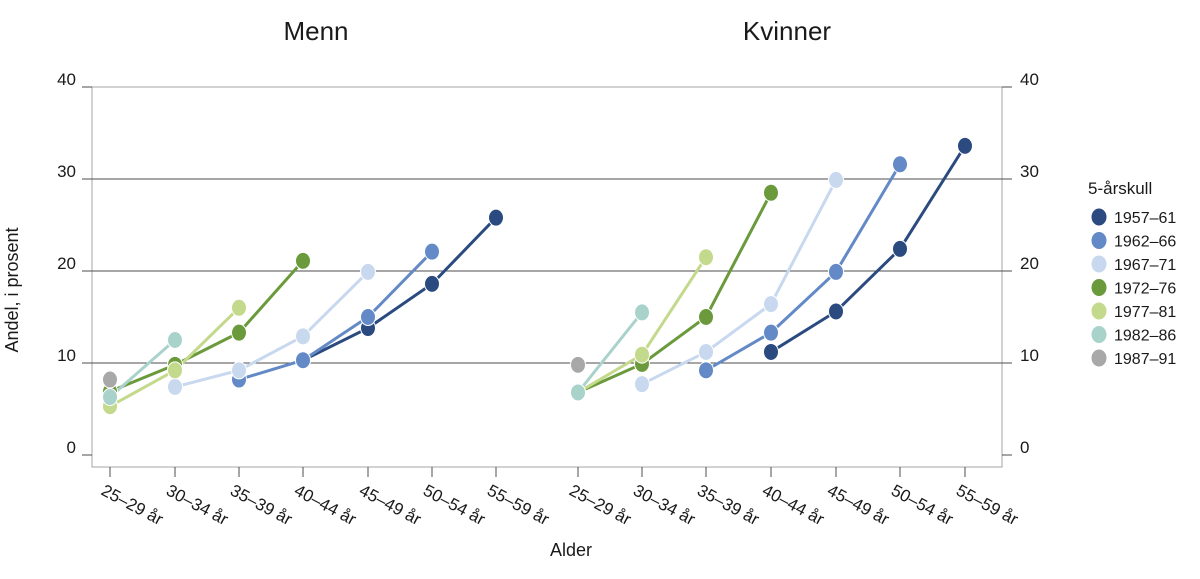 The image size is (1200, 579). What do you see at coordinates (66, 79) in the screenshot?
I see `y-tick-label-left: 40` at bounding box center [66, 79].